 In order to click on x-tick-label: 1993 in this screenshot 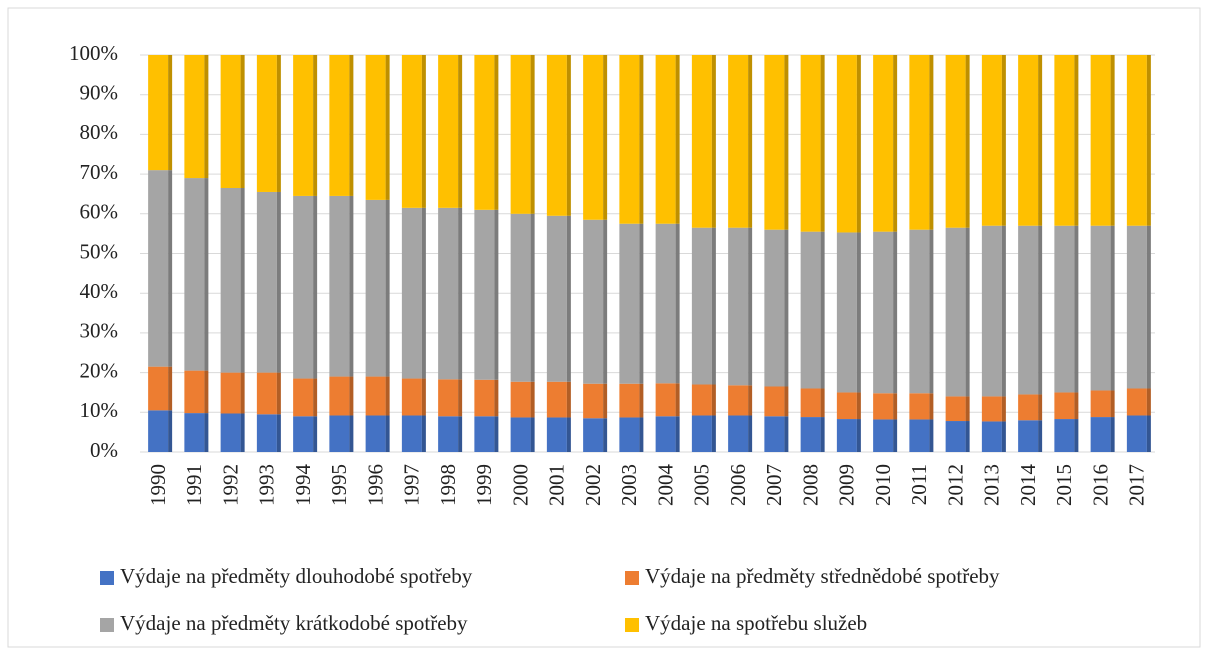, I will do `click(267, 485)`.